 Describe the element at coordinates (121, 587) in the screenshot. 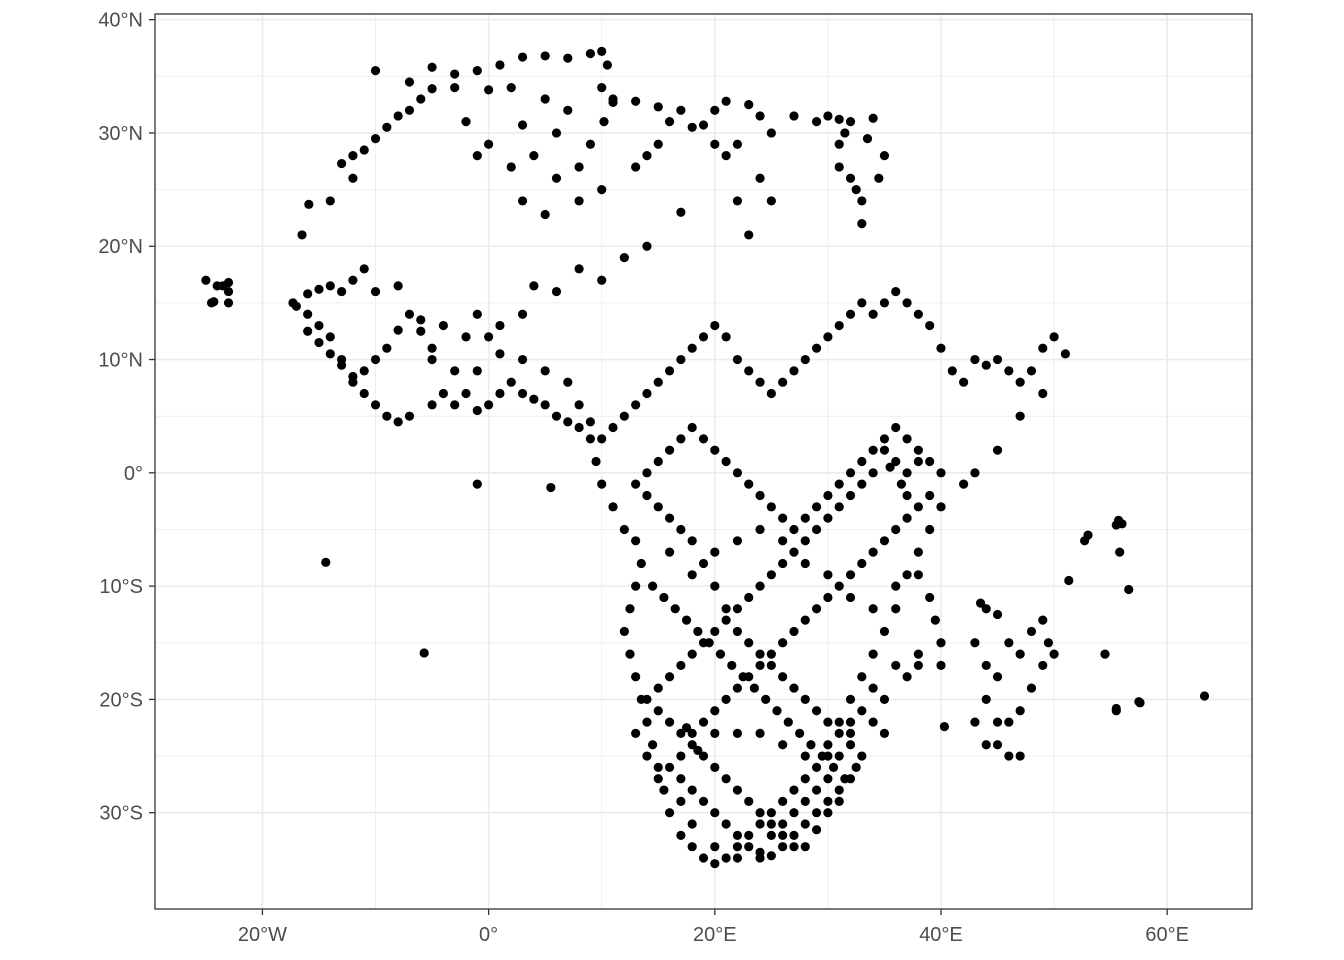

I see `y-tick-label: 10°S` at that location.